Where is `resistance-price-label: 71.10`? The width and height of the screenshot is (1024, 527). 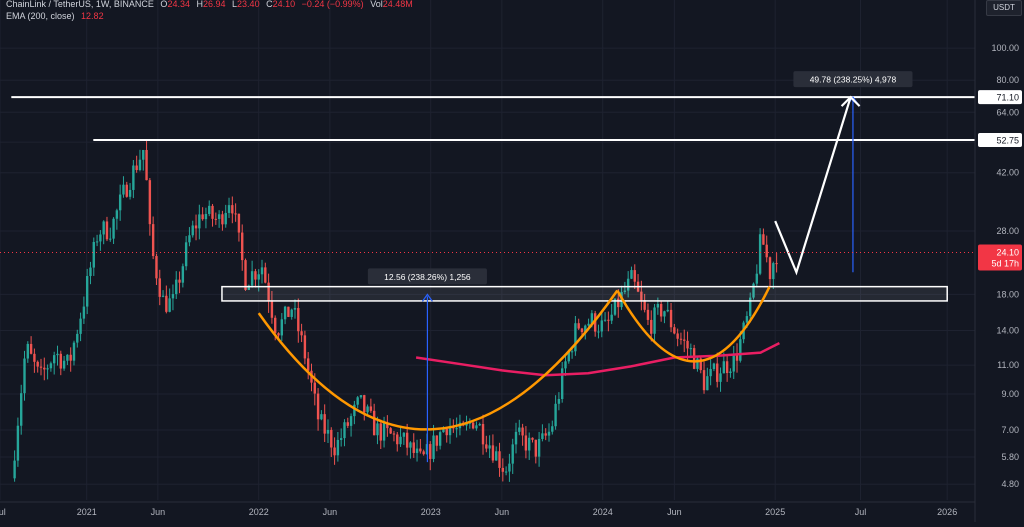 resistance-price-label: 71.10 is located at coordinates (1007, 98).